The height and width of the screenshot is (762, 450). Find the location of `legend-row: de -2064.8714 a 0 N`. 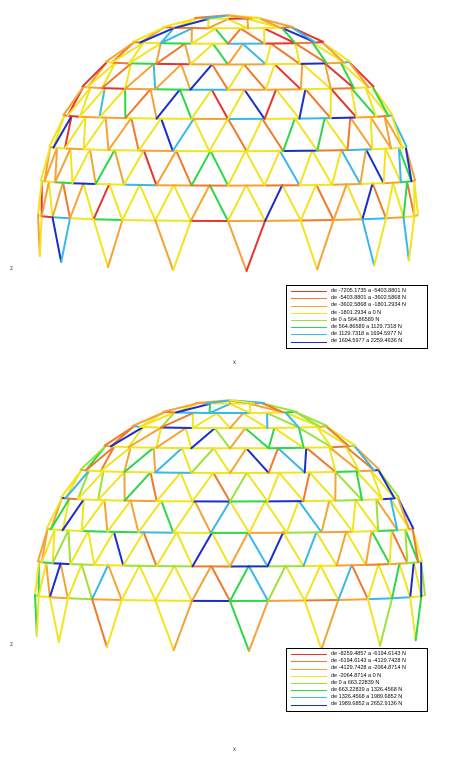

legend-row: de -2064.8714 a 0 N is located at coordinates (357, 676).